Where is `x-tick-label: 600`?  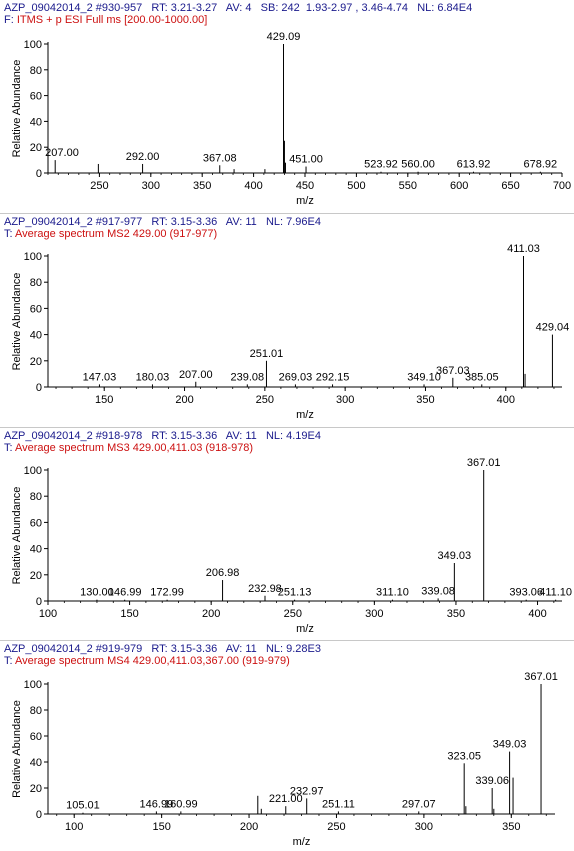
x-tick-label: 600 is located at coordinates (459, 186).